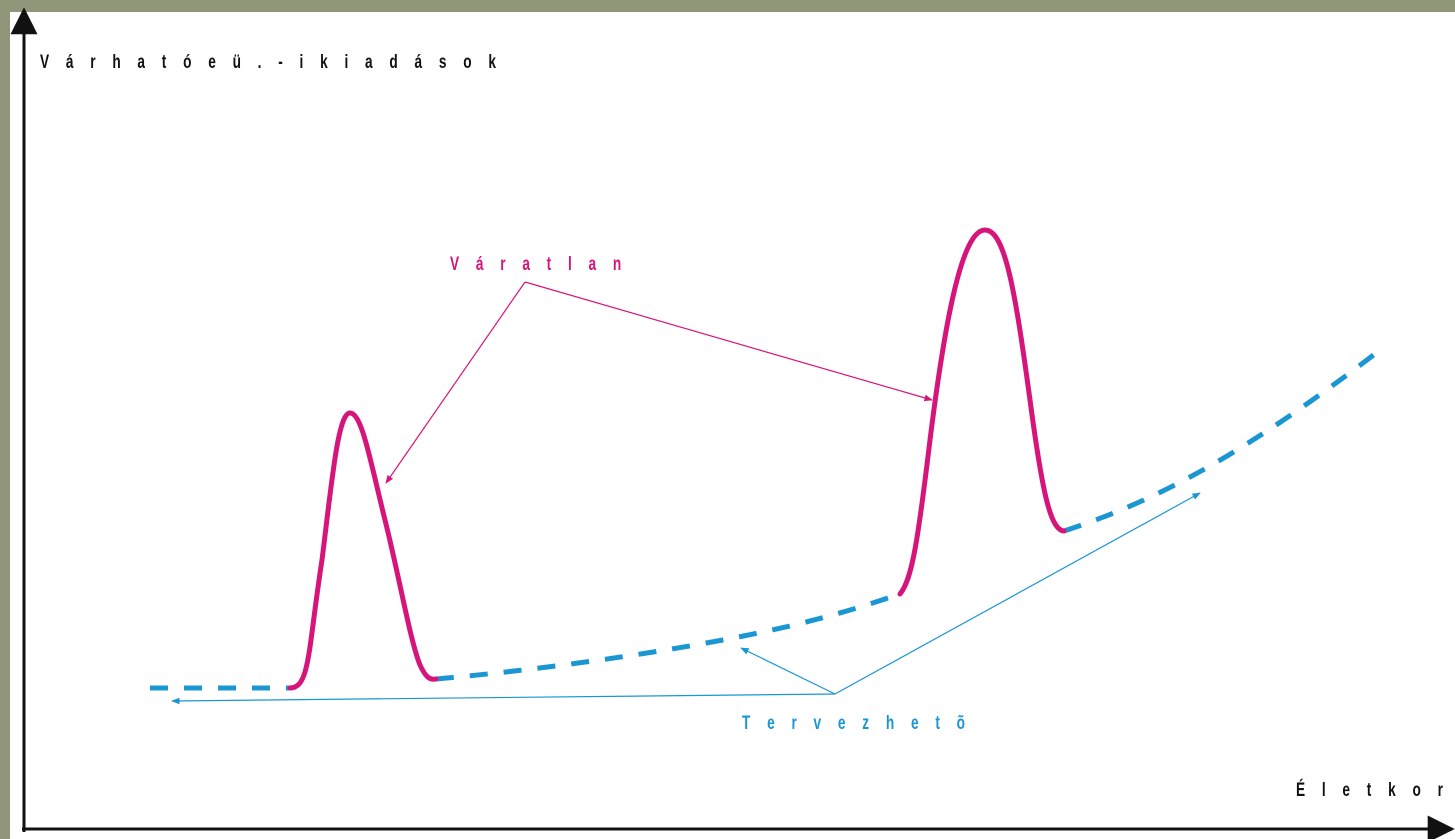 The width and height of the screenshot is (1455, 839). Describe the element at coordinates (857, 723) in the screenshot. I see `plannable-label: T e r v e z h e t õ` at that location.